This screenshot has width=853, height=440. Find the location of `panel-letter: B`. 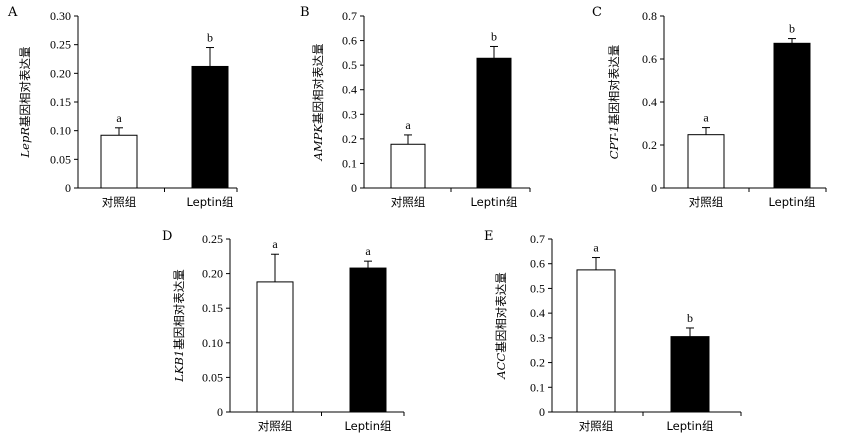

panel-letter: B is located at coordinates (305, 12).